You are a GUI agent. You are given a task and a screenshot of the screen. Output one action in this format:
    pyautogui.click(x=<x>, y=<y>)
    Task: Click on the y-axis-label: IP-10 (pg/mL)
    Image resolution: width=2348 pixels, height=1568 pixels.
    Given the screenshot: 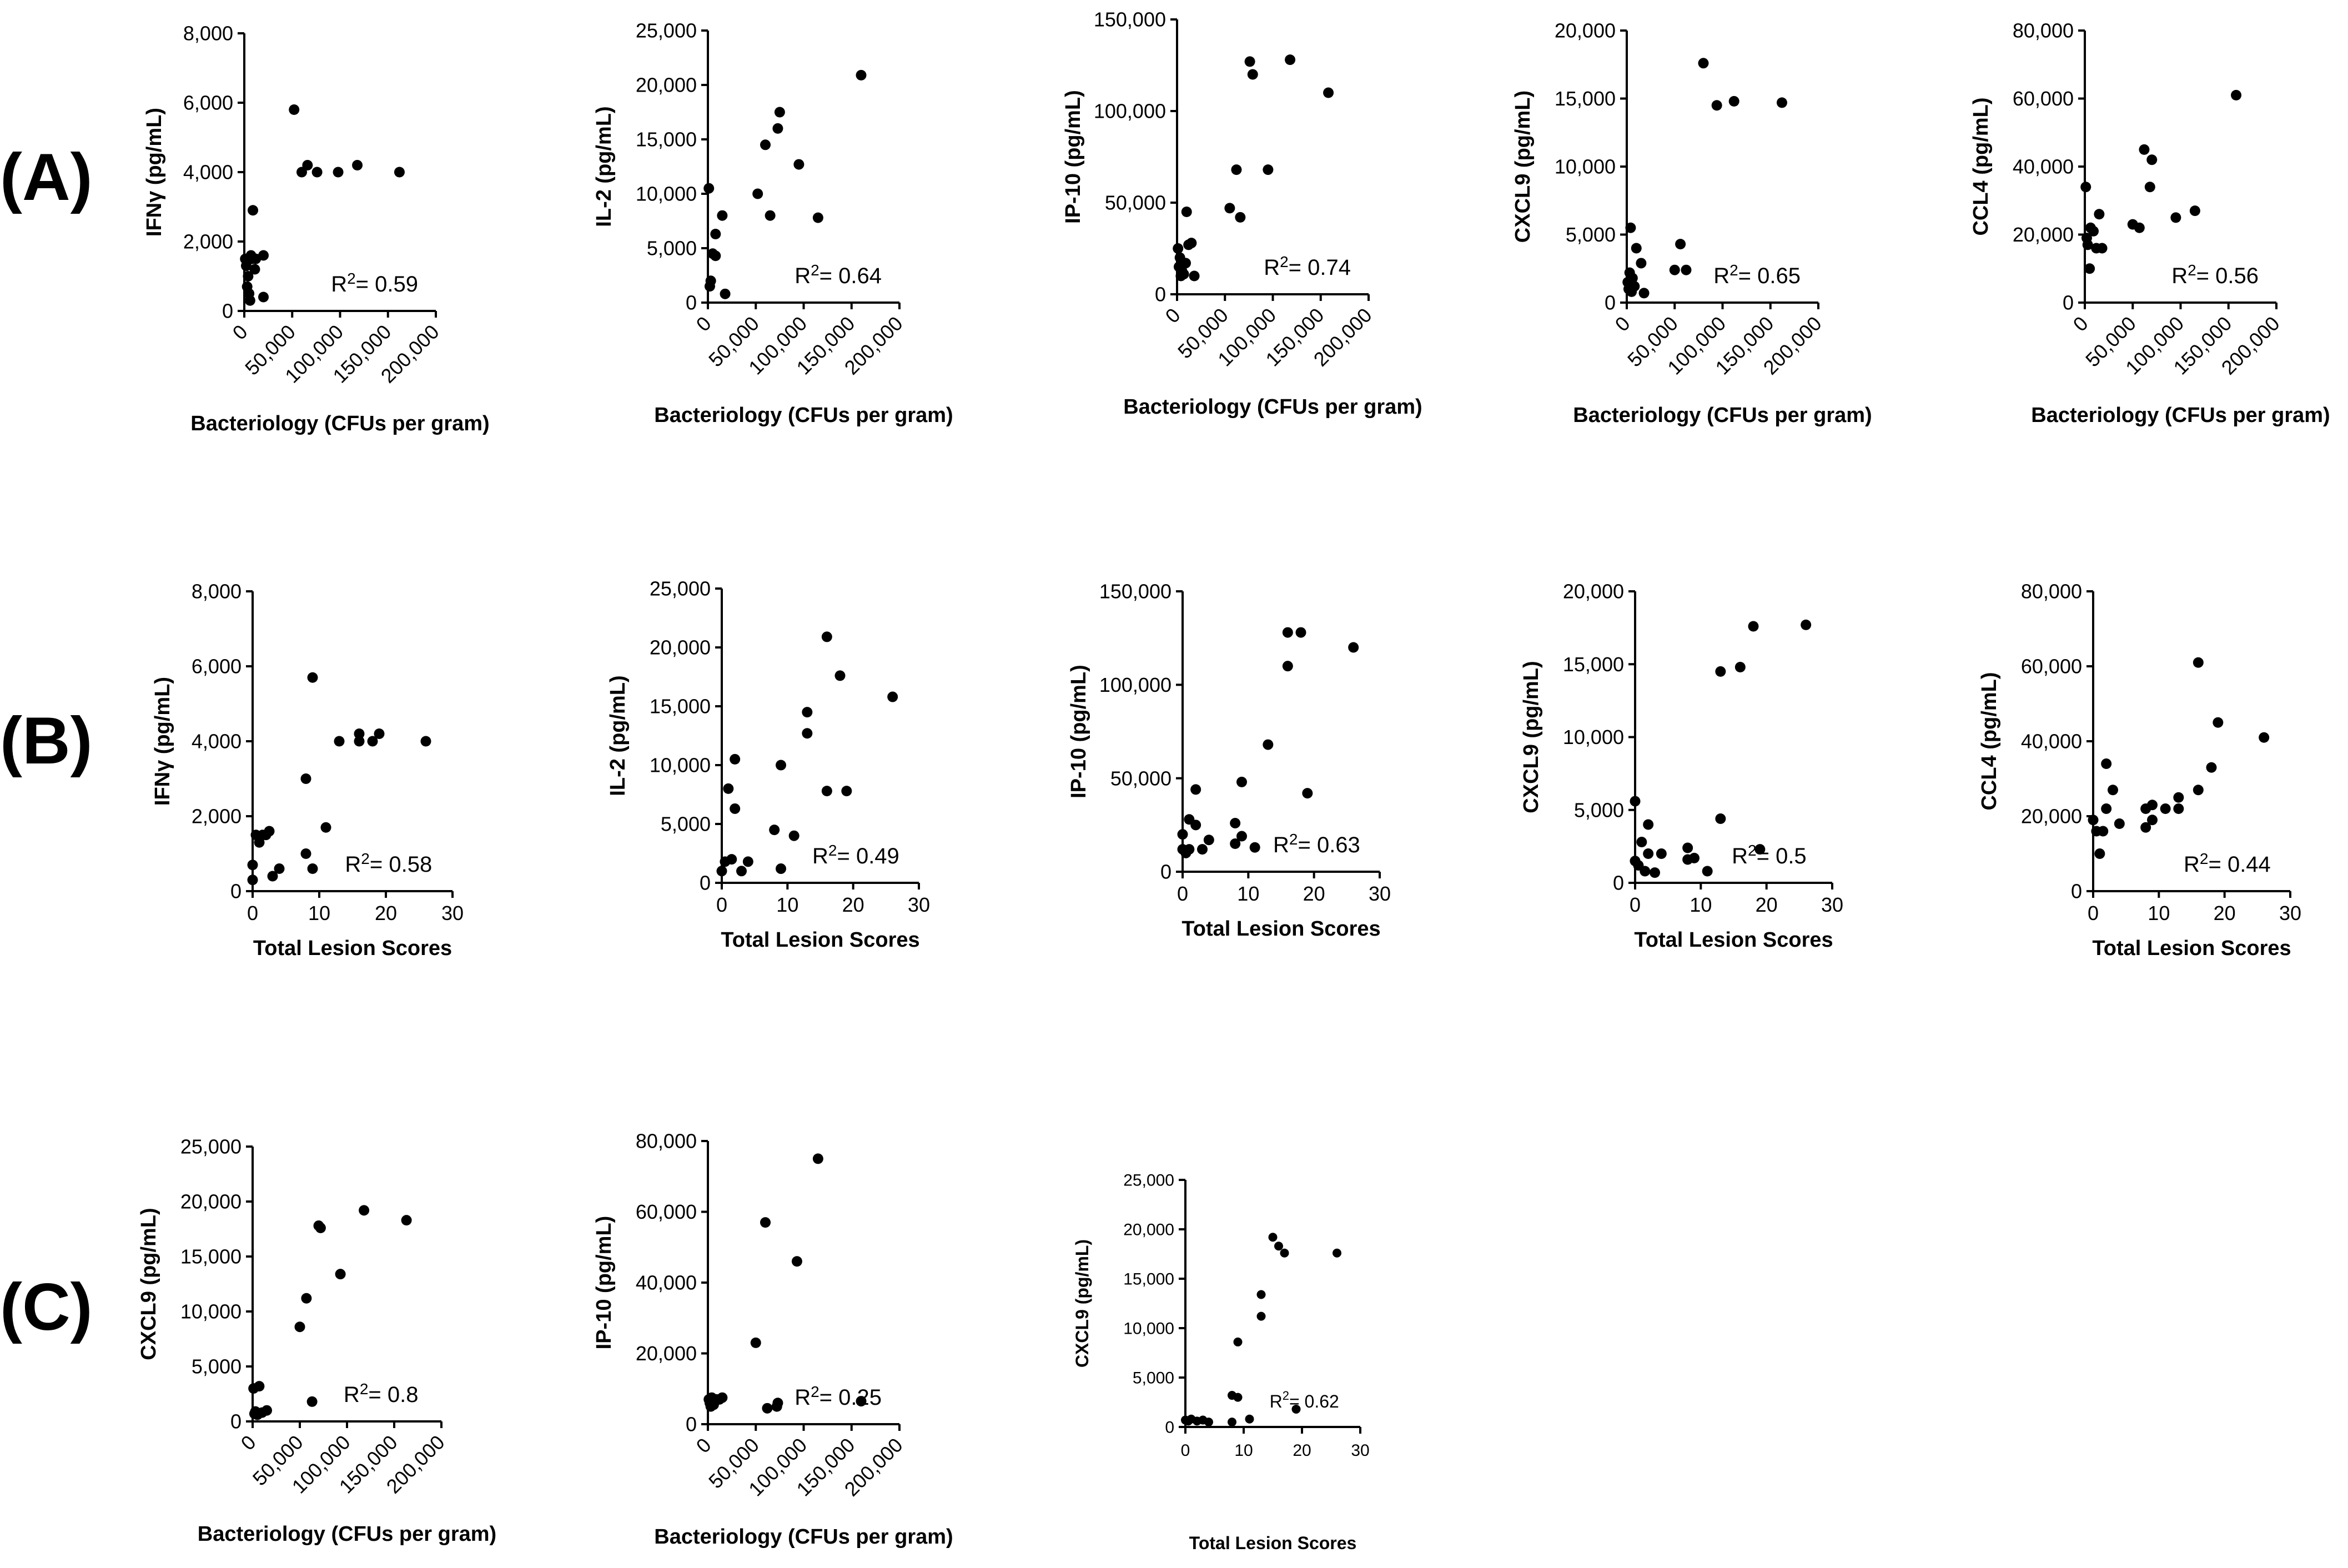 What is the action you would take?
    pyautogui.click(x=604, y=1283)
    